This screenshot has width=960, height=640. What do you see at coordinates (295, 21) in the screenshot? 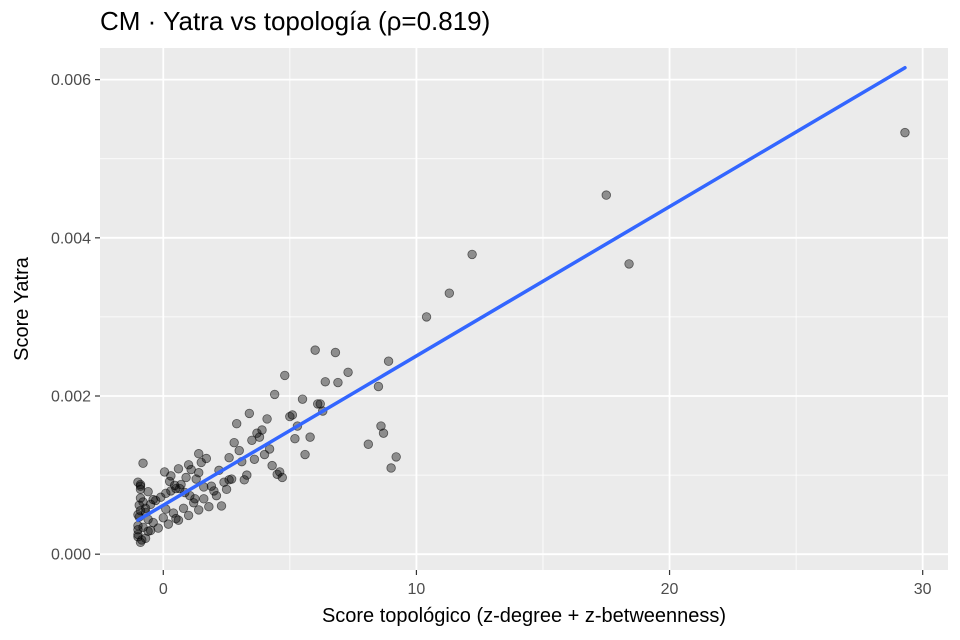
I see `chart-title: CM · Yatra vs topología (ρ=0.819)` at bounding box center [295, 21].